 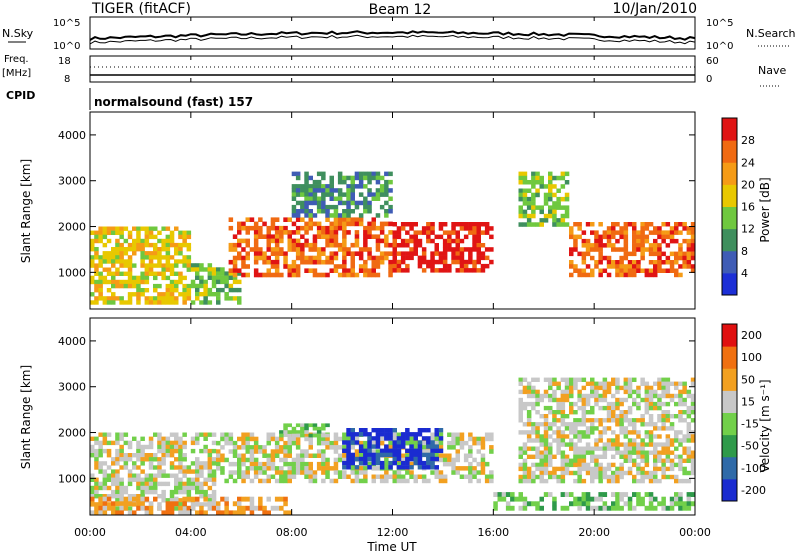 What do you see at coordinates (391, 547) in the screenshot?
I see `x-axis-label: Time UT` at bounding box center [391, 547].